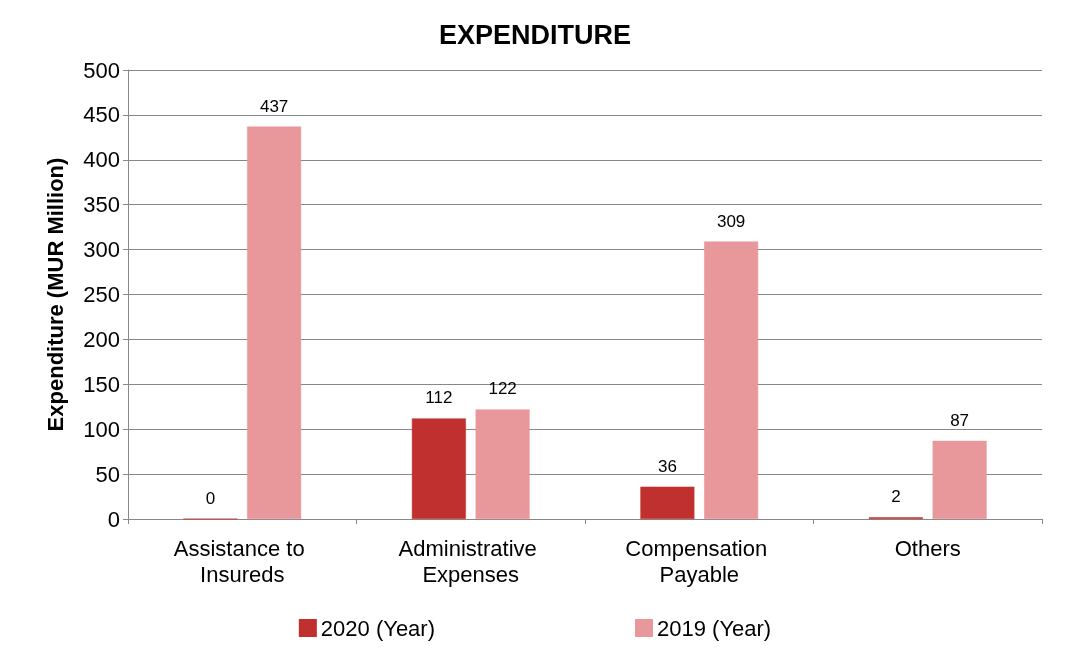 Image resolution: width=1070 pixels, height=652 pixels. Describe the element at coordinates (470, 561) in the screenshot. I see `x-tick-label: Administrative Expenses` at that location.